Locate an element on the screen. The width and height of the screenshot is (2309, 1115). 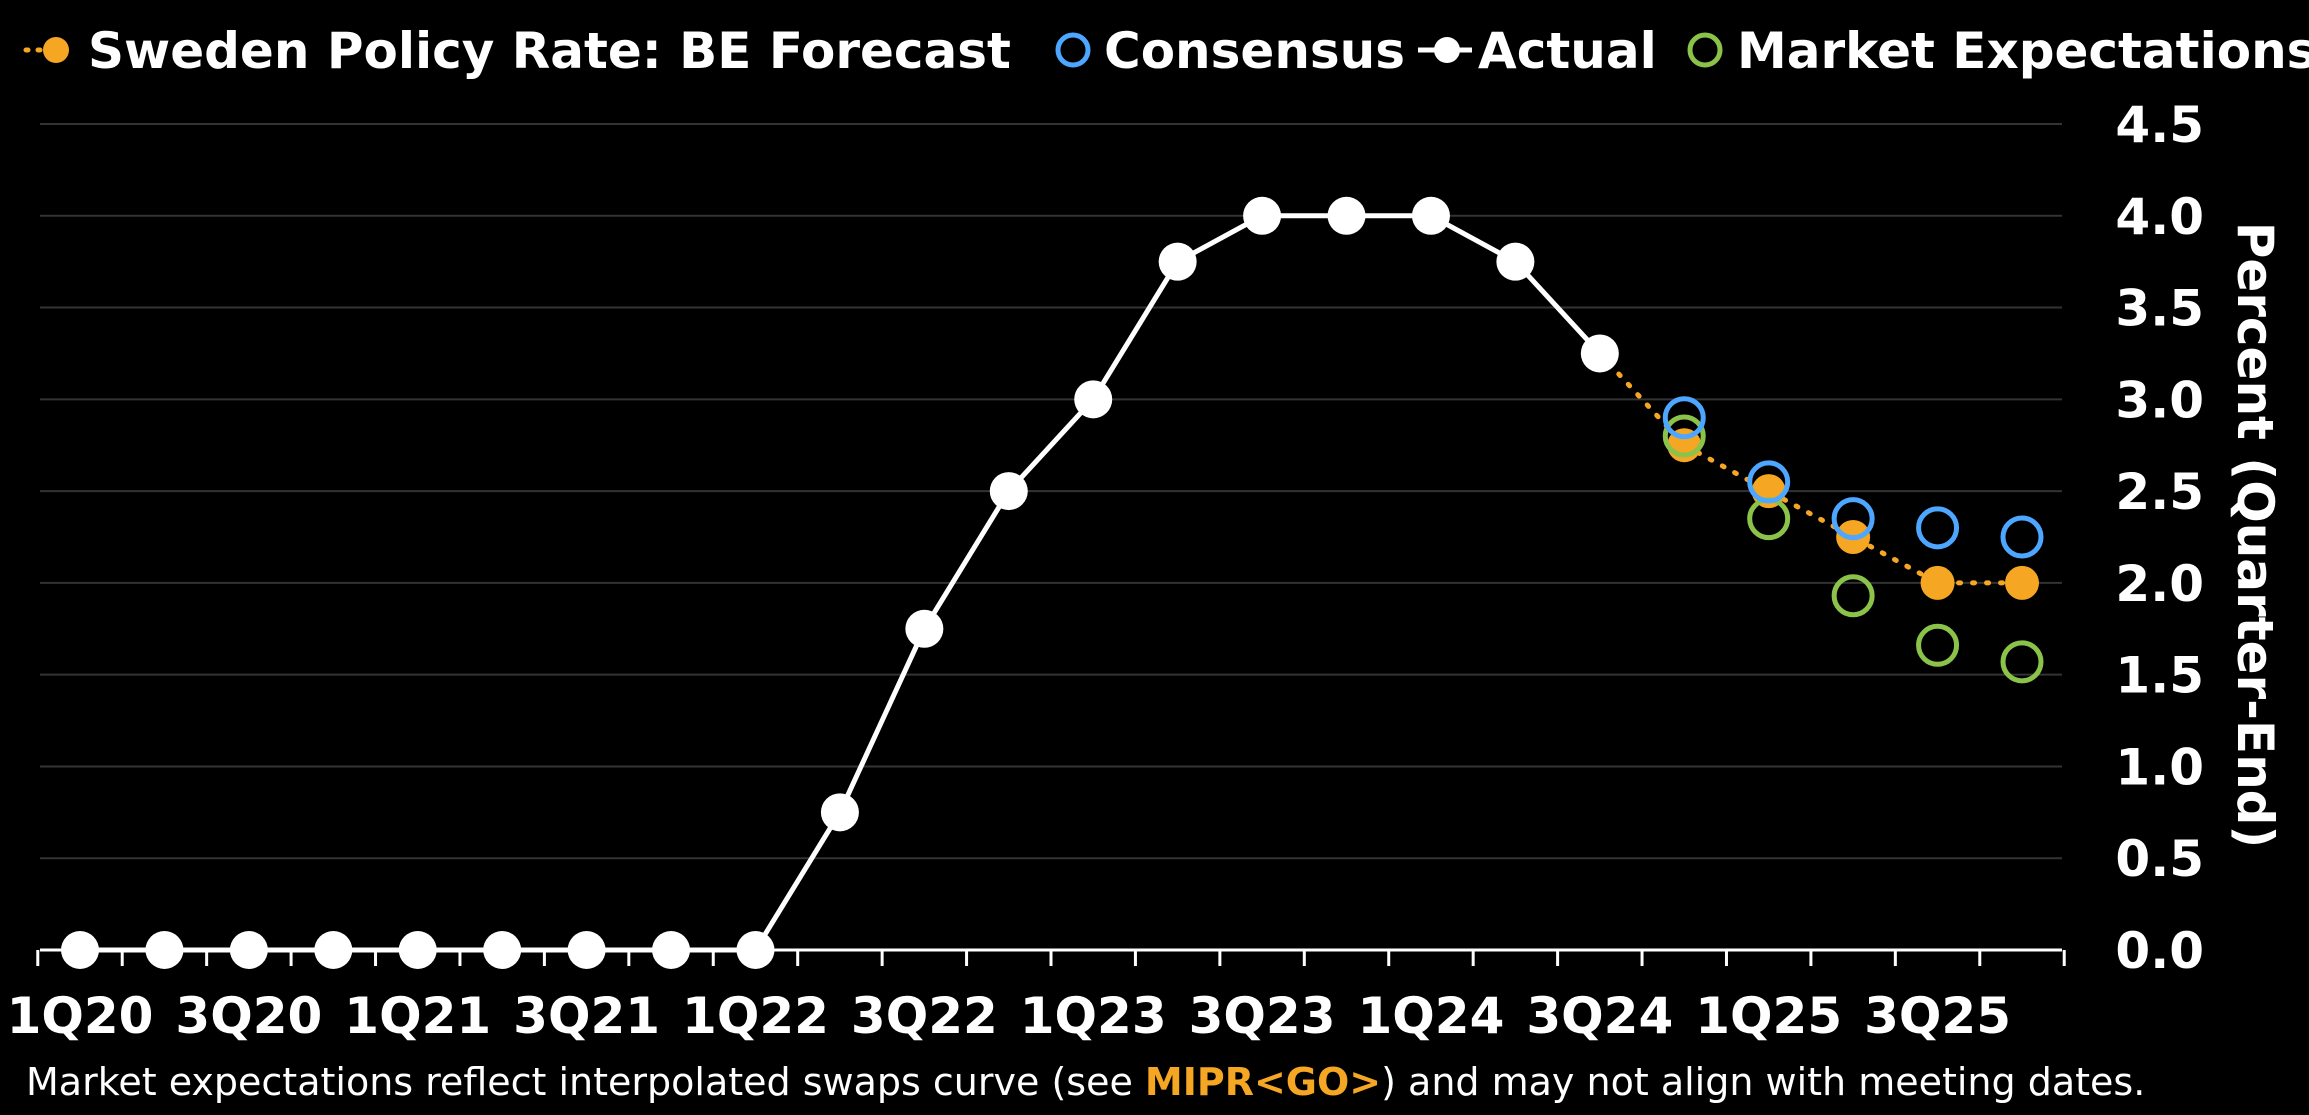
legend-market-swatch is located at coordinates (1705, 50).